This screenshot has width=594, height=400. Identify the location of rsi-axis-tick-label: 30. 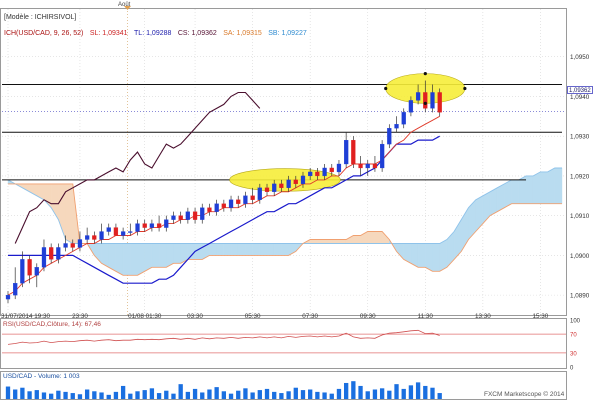
(573, 354).